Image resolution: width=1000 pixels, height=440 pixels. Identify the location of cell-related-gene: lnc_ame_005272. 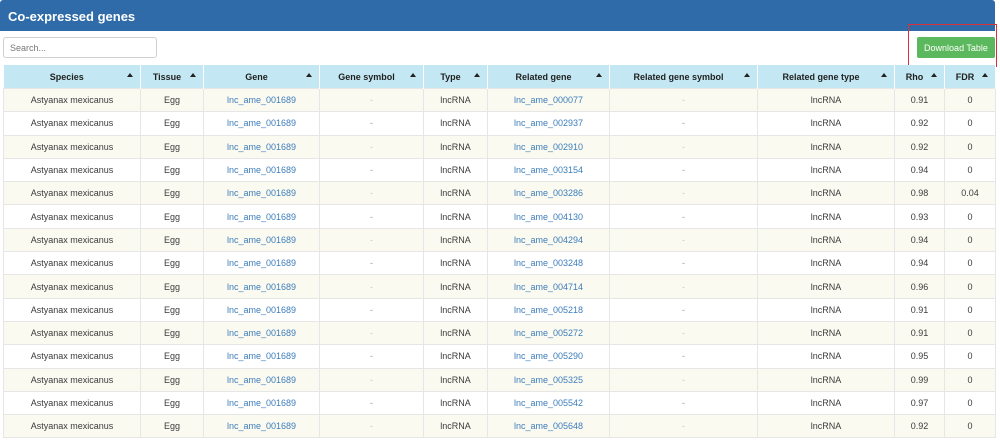
(548, 333).